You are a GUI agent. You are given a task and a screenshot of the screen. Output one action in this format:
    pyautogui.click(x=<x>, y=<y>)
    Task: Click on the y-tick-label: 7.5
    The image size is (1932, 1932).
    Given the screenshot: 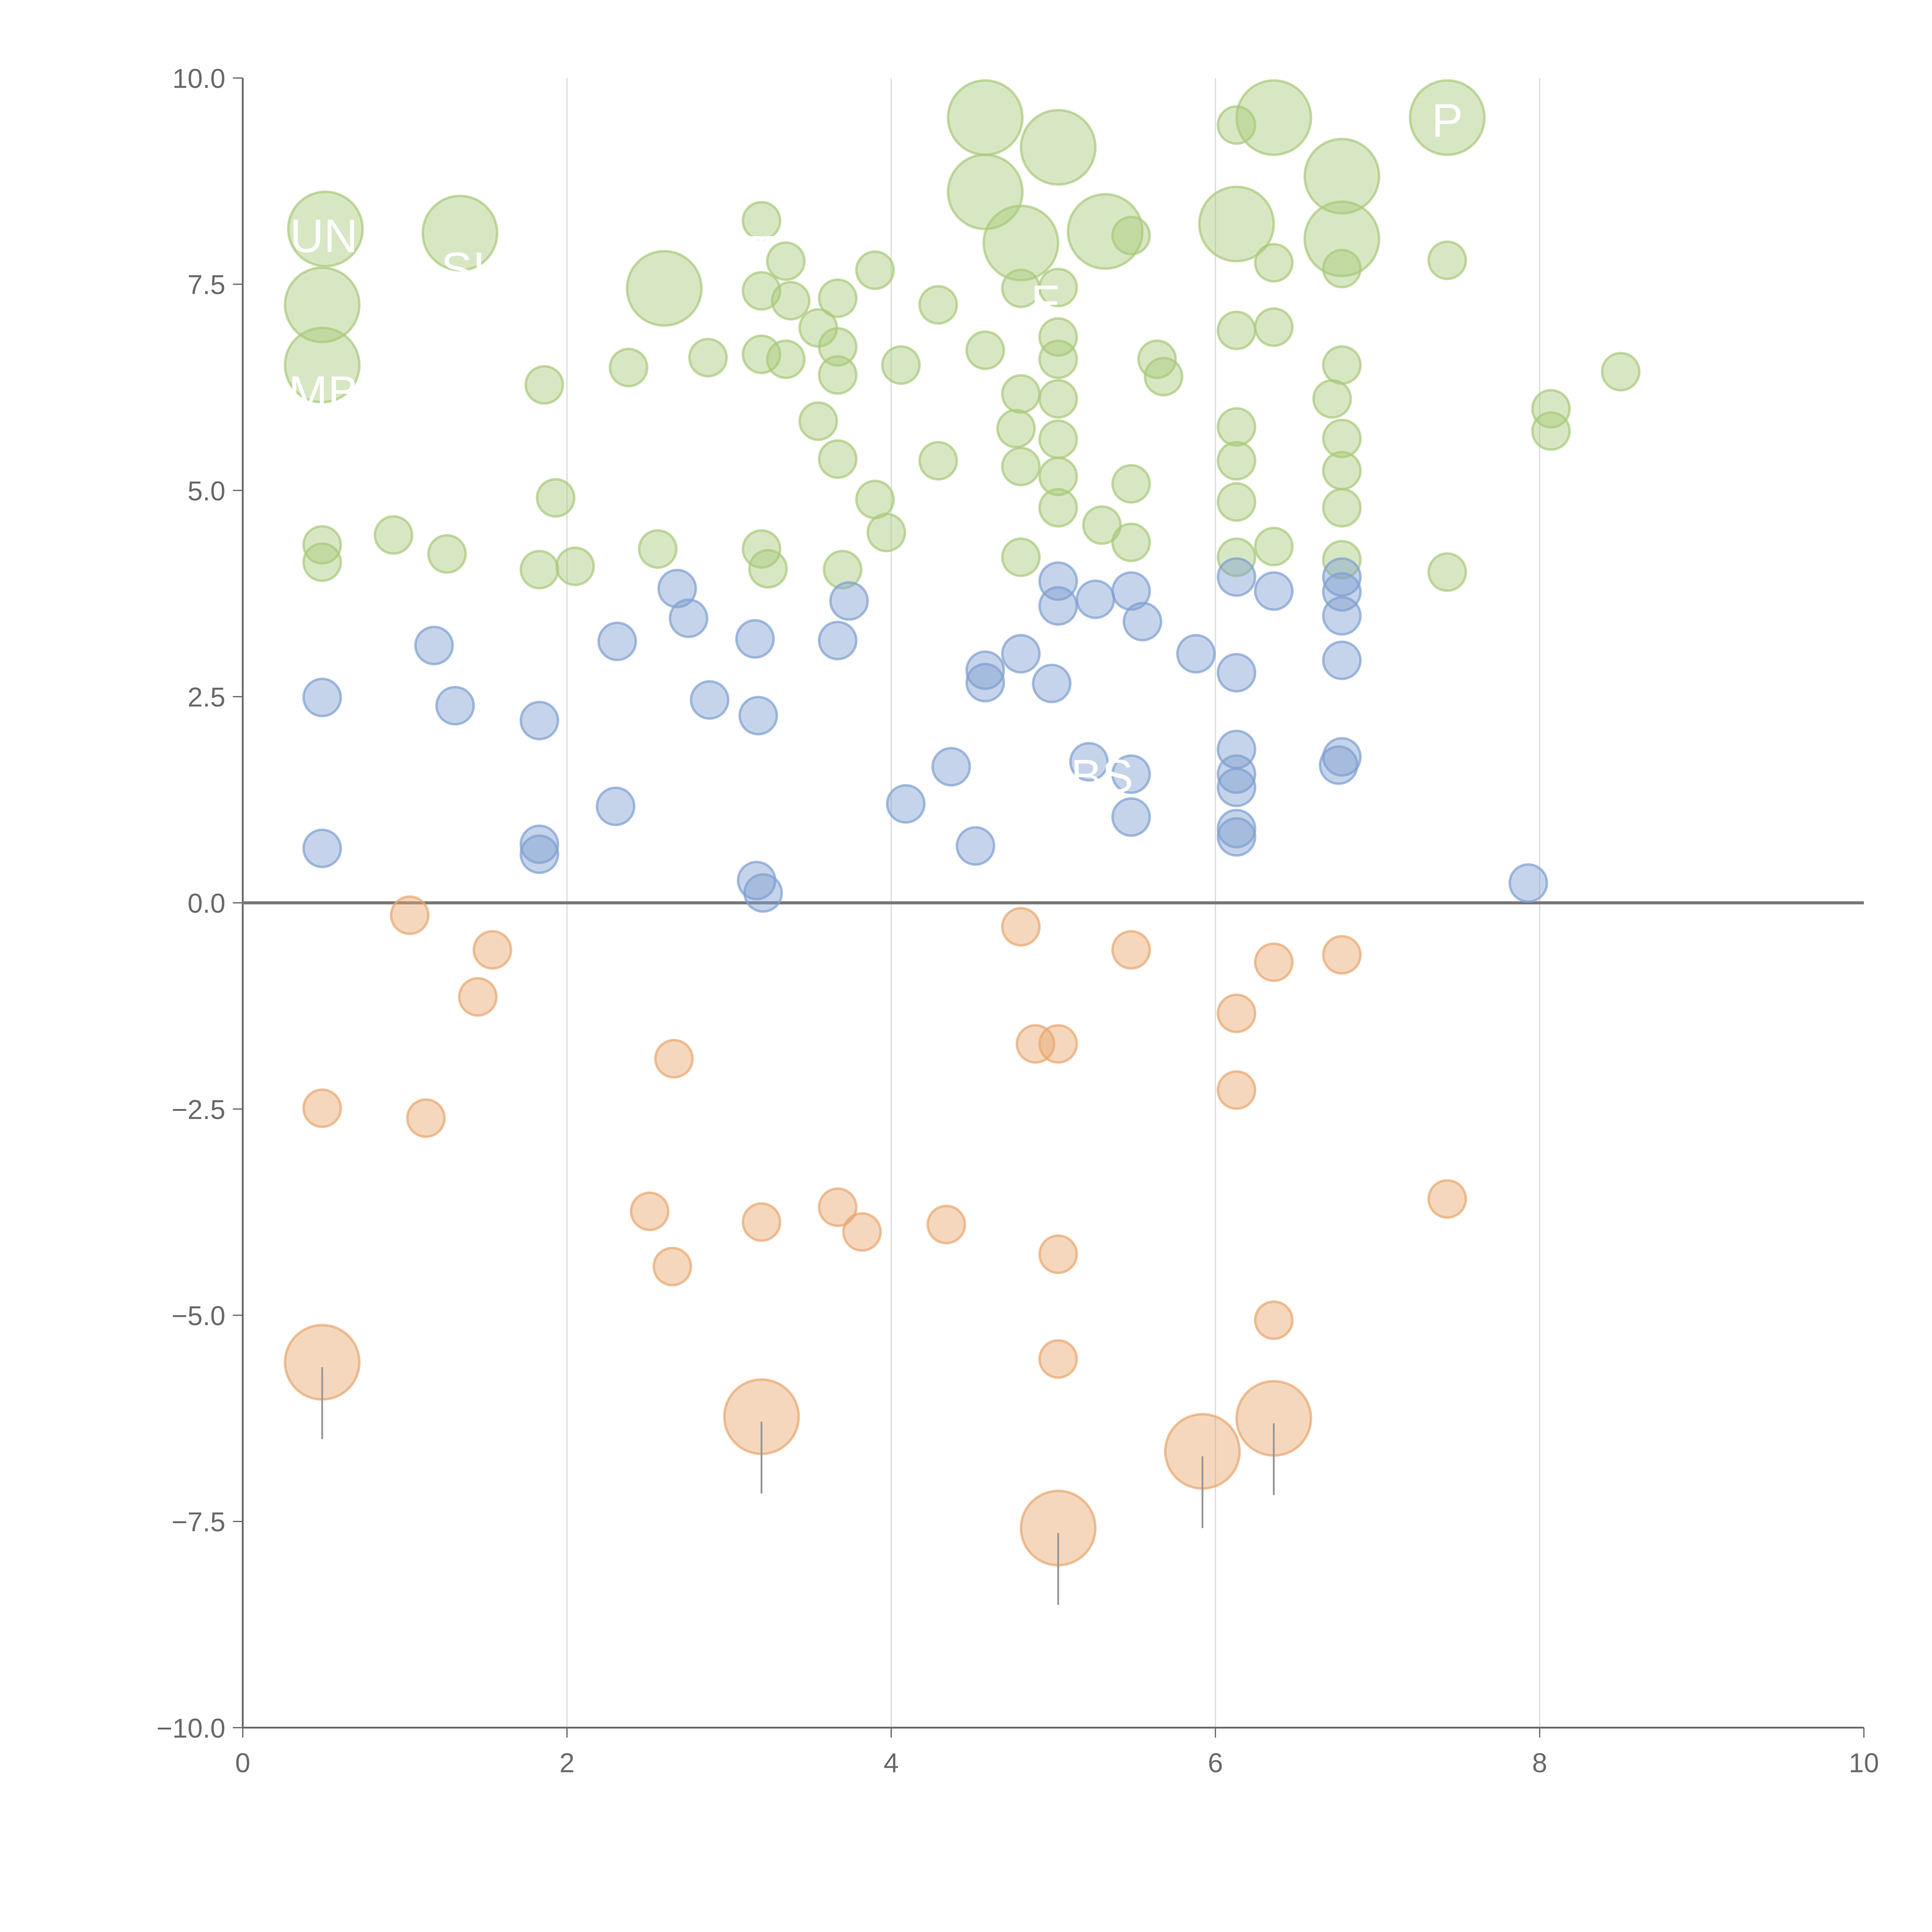 What is the action you would take?
    pyautogui.click(x=206, y=284)
    